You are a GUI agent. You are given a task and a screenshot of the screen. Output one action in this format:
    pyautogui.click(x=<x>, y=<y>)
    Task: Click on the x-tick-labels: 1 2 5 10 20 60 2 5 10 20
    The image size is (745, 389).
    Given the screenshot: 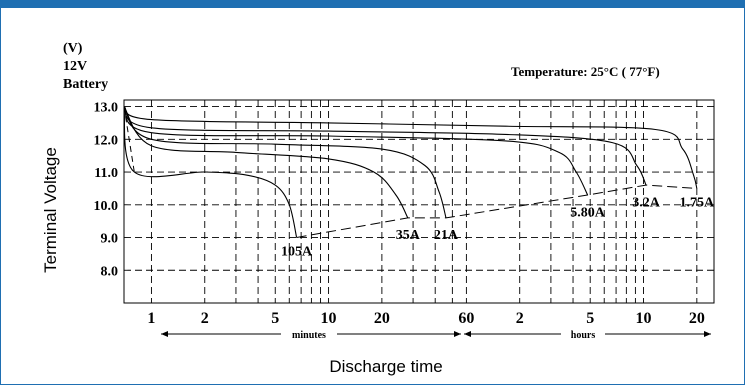 What is the action you would take?
    pyautogui.click(x=425, y=318)
    